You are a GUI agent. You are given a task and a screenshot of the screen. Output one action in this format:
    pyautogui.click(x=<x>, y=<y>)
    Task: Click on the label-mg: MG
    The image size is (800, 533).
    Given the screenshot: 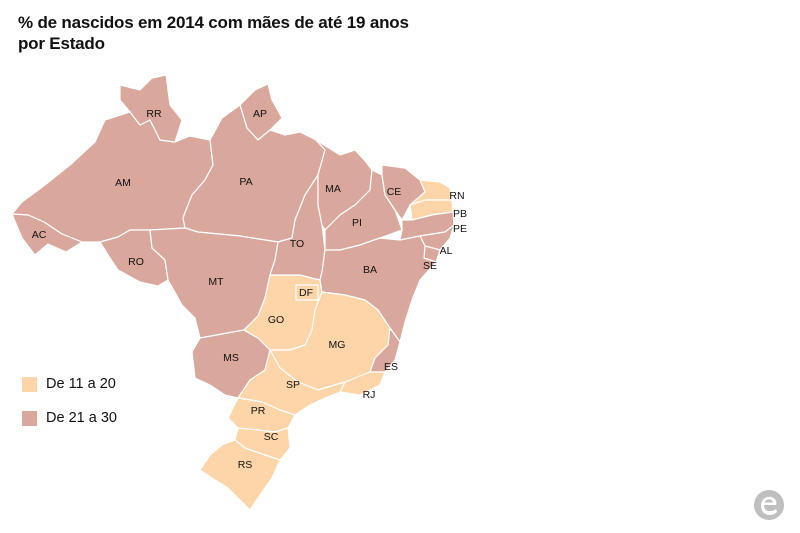 What is the action you would take?
    pyautogui.click(x=337, y=345)
    